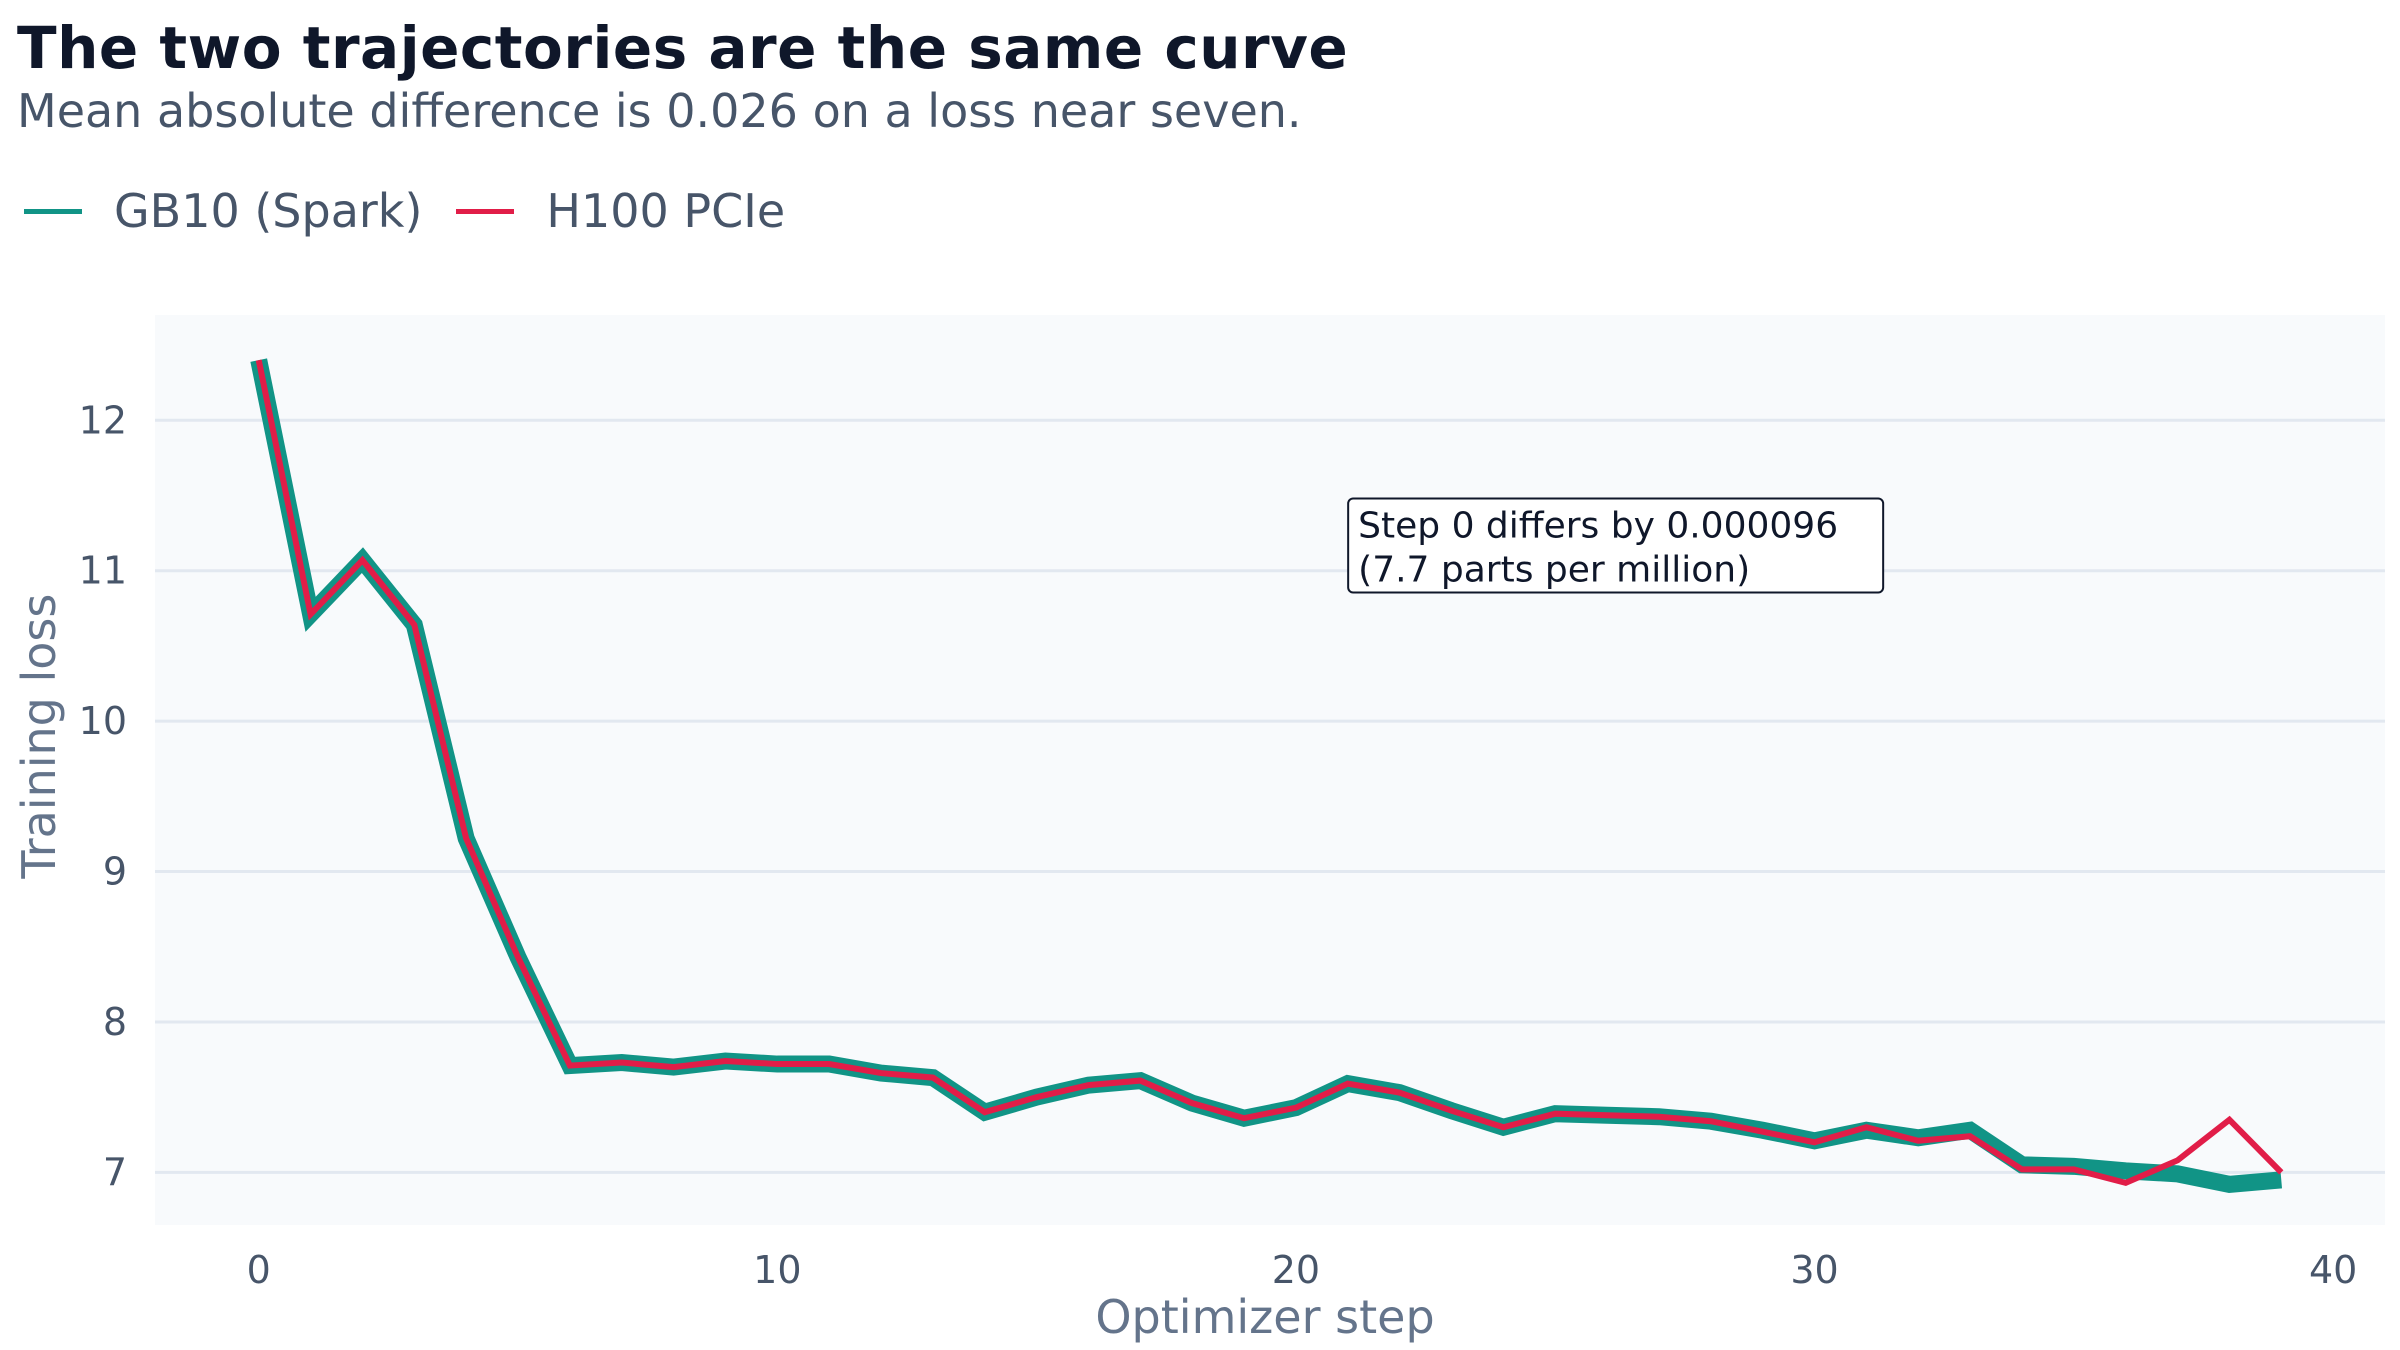 The width and height of the screenshot is (2400, 1350). I want to click on annotation-line-2: (7.7 parts per million), so click(1554, 570).